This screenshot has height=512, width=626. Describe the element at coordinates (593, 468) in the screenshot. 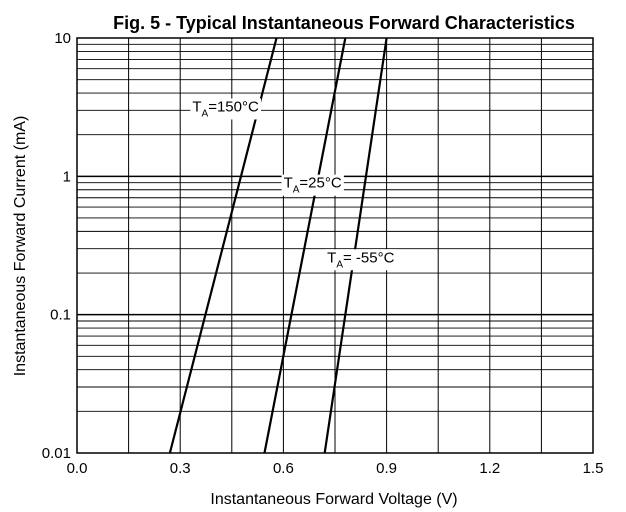

I see `x-tick-label: 1.5` at that location.